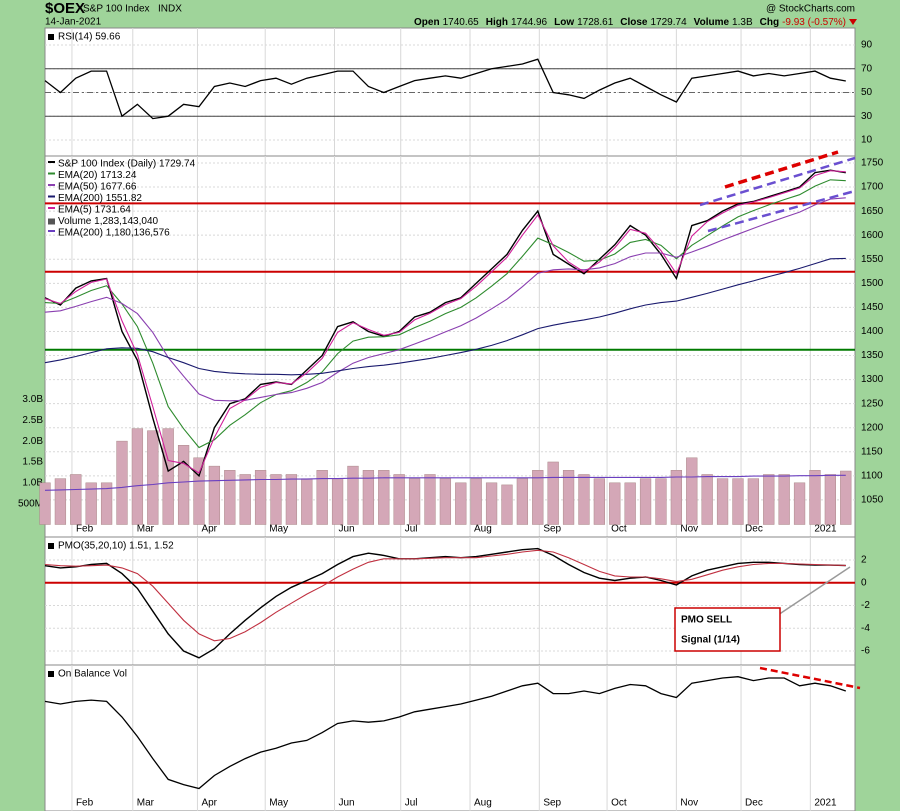 The height and width of the screenshot is (811, 900). I want to click on quote-value: 1.3B, so click(742, 22).